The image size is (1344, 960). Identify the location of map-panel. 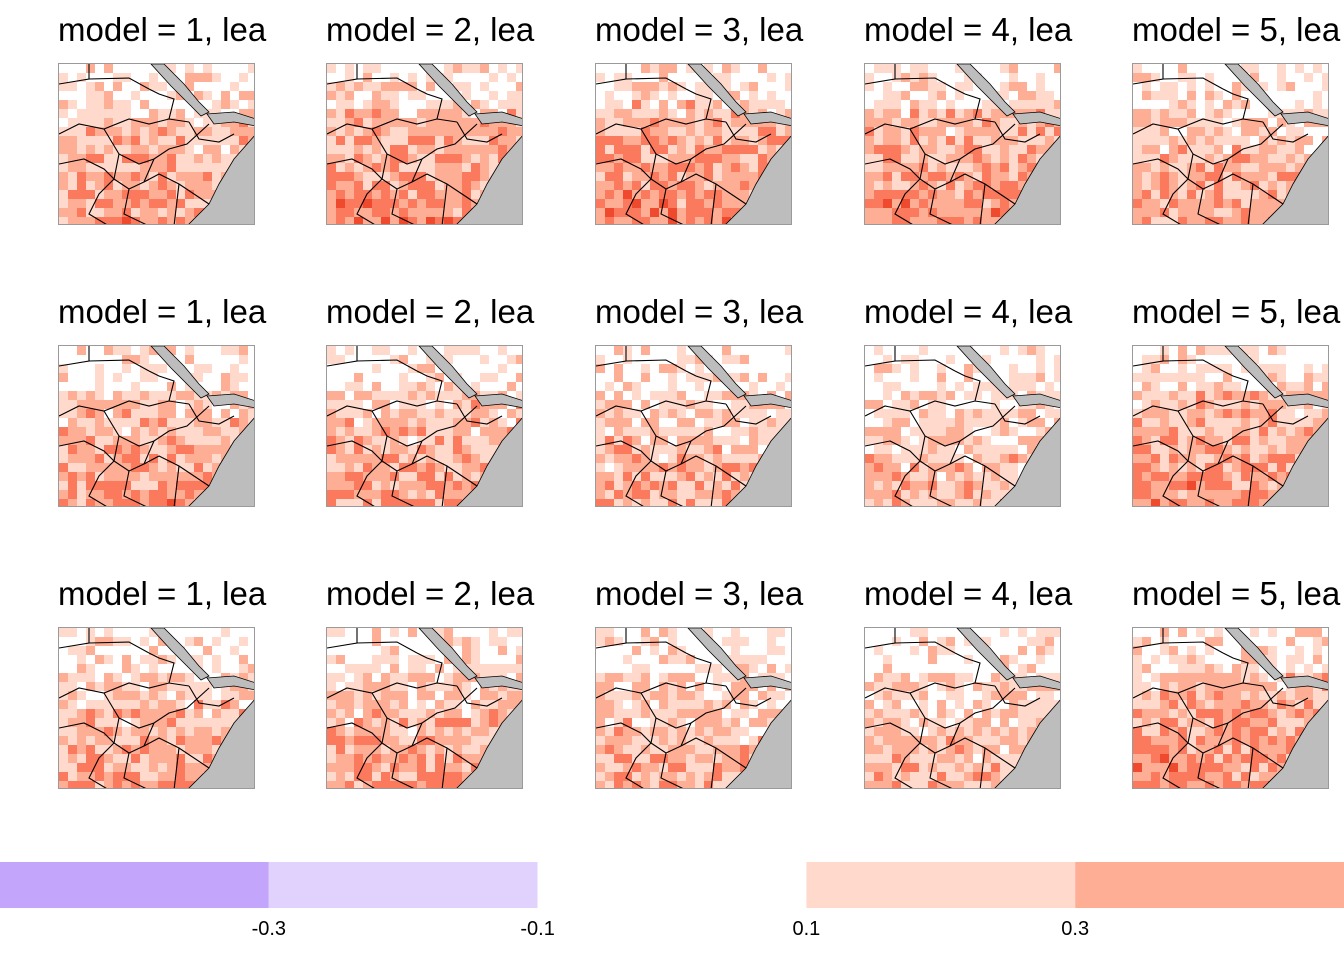
(962, 426).